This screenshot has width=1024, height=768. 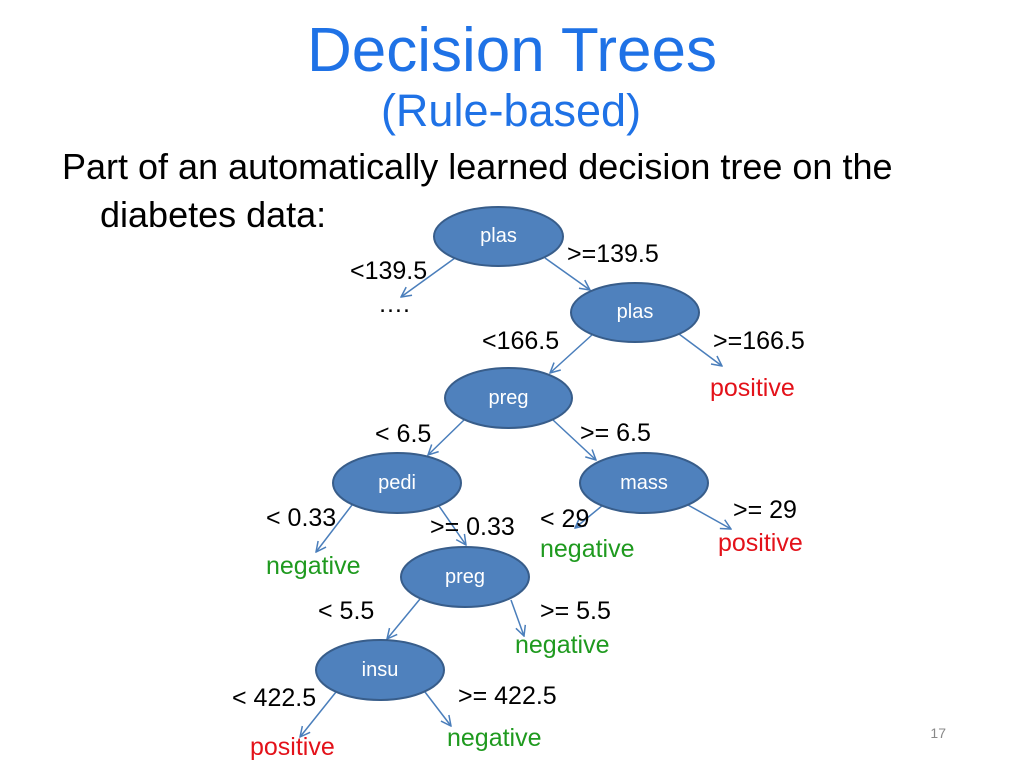 What do you see at coordinates (446, 437) in the screenshot?
I see `edge-preg-left` at bounding box center [446, 437].